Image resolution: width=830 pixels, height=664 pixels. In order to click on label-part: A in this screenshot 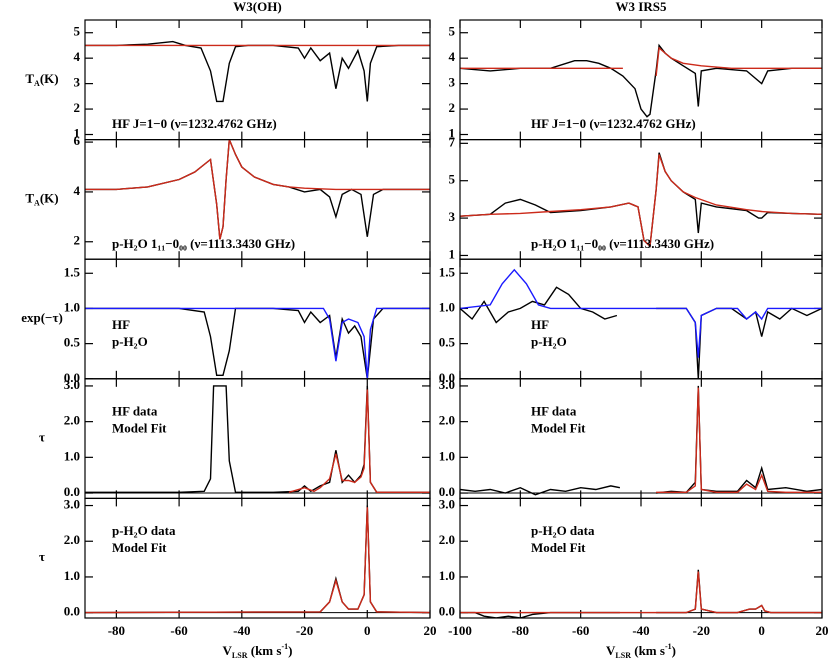, I will do `click(37, 83)`.